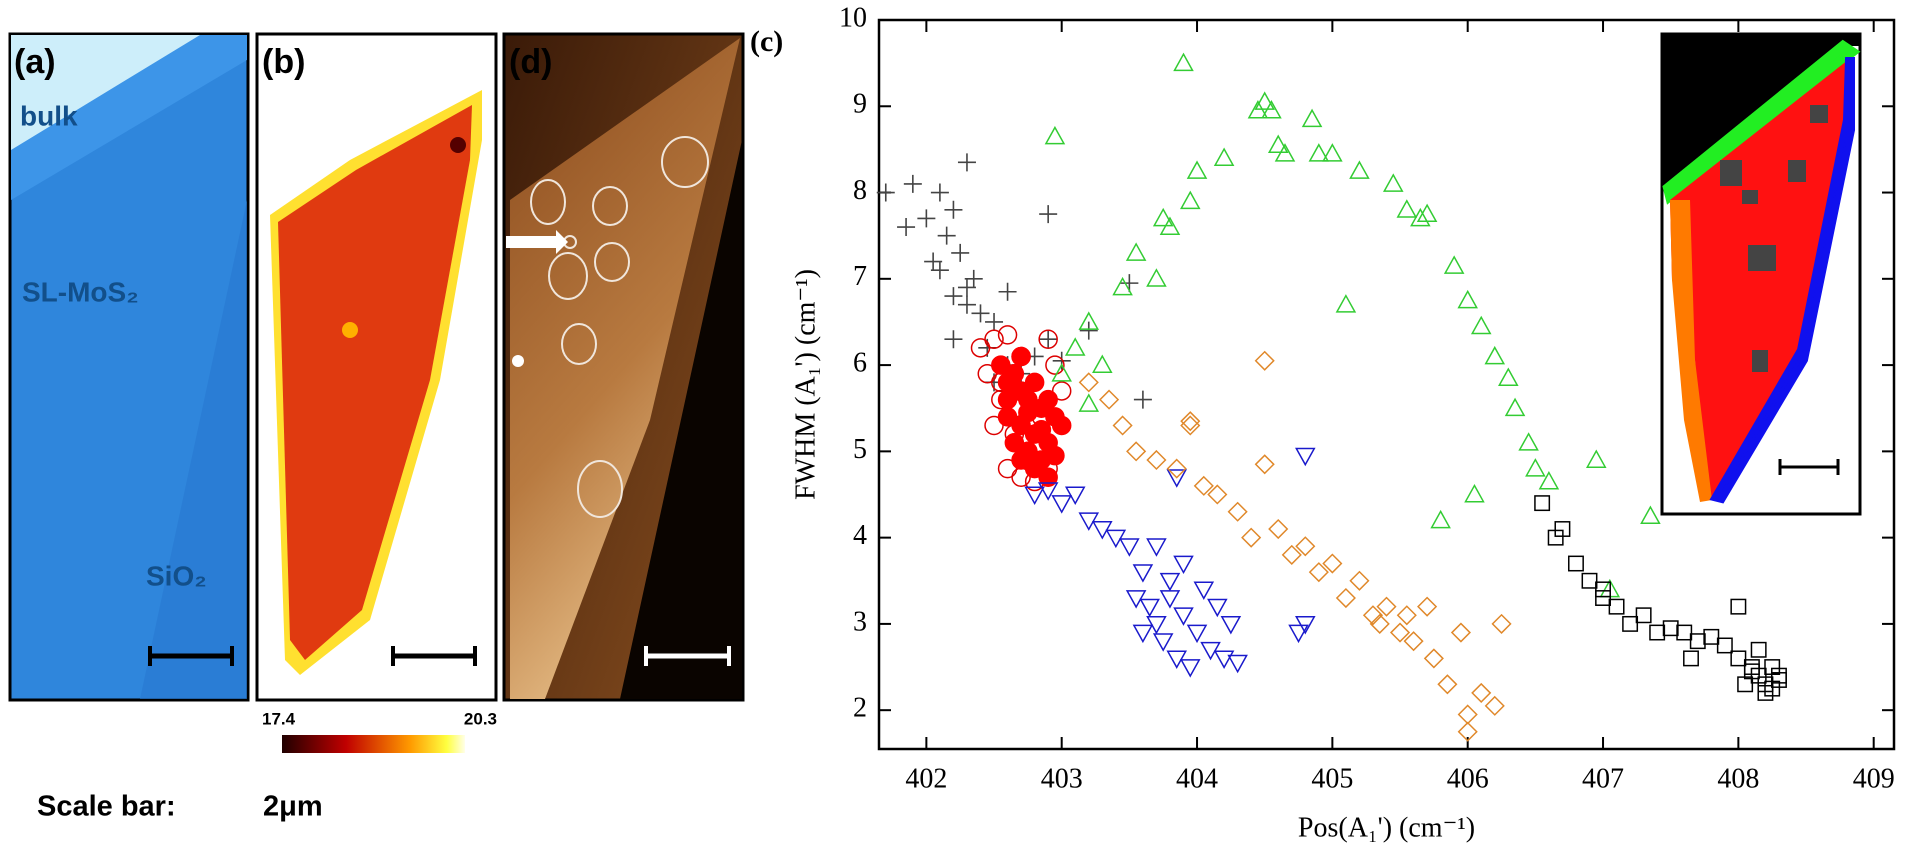  What do you see at coordinates (860, 535) in the screenshot?
I see `y-tick-label: 4` at bounding box center [860, 535].